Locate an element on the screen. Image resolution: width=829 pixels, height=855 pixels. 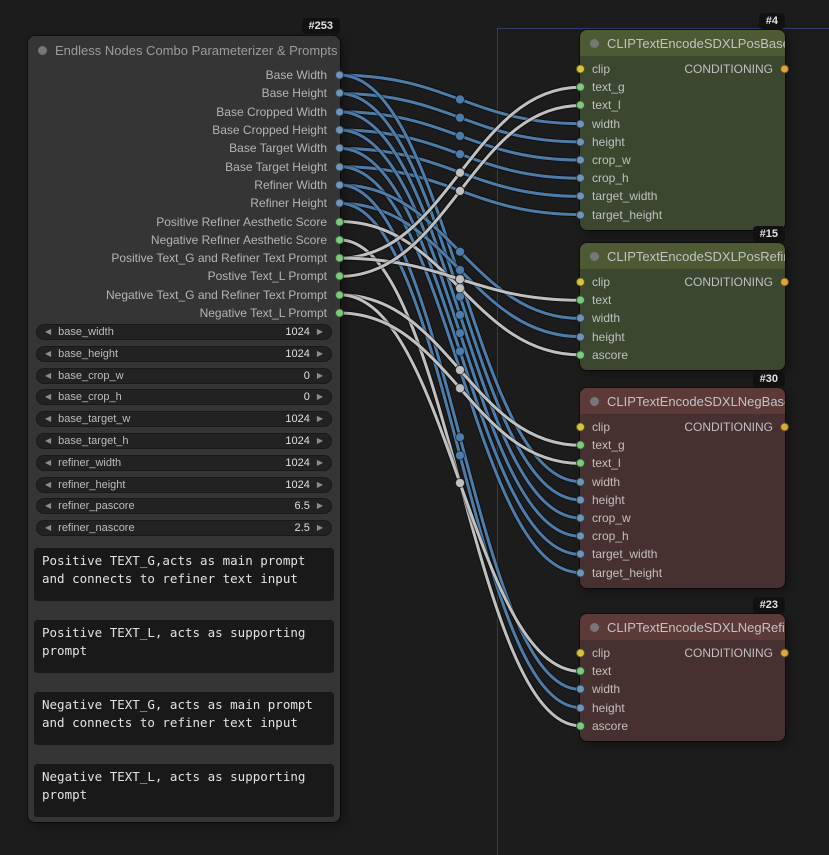
widget-base_crop_h: ◀ base_crop_h 0 ▶ is located at coordinates (184, 397).